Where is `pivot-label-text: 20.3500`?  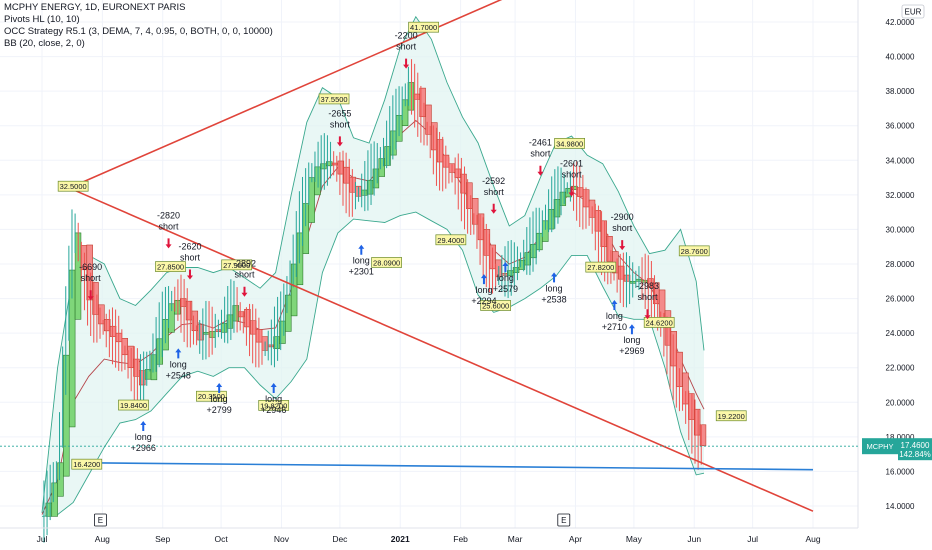
pivot-label-text: 20.3500 is located at coordinates (211, 396).